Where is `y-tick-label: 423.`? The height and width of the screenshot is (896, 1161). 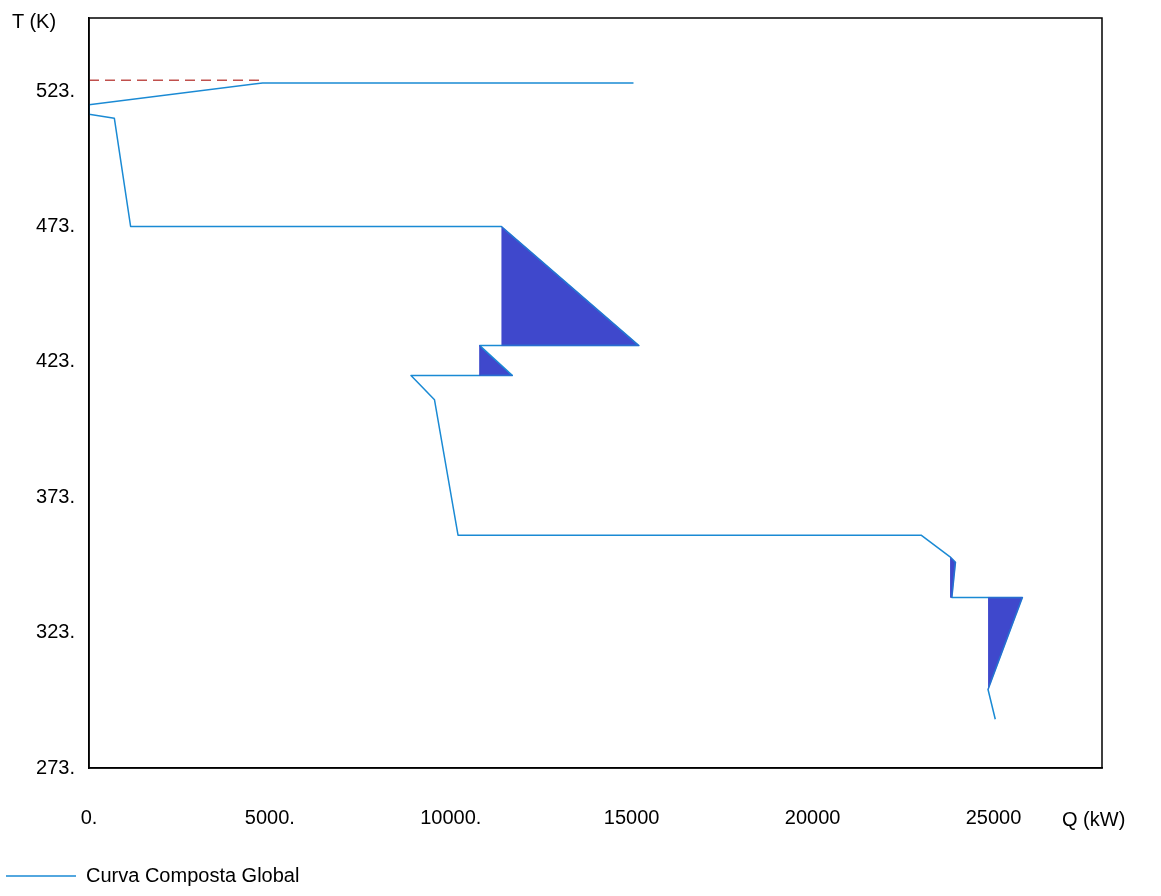 y-tick-label: 423. is located at coordinates (55, 360).